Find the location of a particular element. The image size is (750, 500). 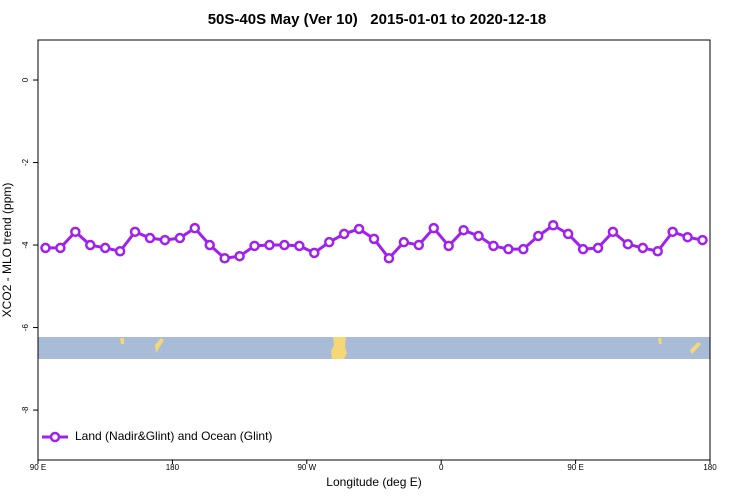

x-tick-label: 90 W is located at coordinates (306, 467).